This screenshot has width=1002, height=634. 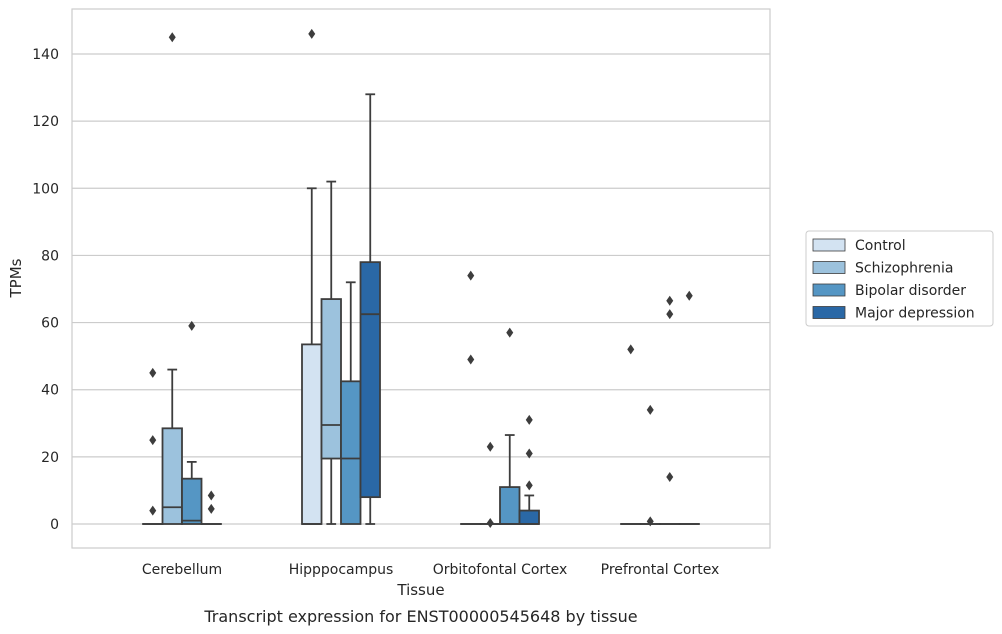 What do you see at coordinates (54, 525) in the screenshot?
I see `y-tick-label: 0` at bounding box center [54, 525].